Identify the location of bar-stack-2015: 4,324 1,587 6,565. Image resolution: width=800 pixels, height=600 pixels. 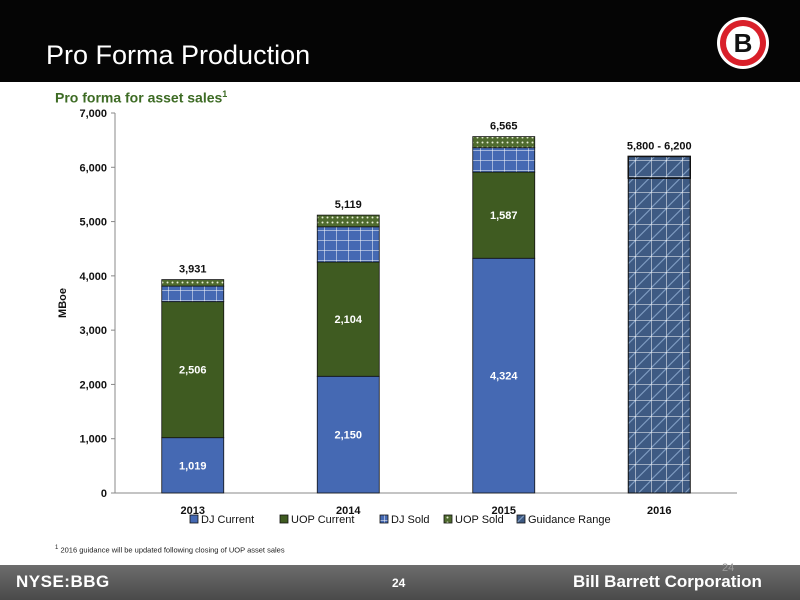
(504, 307).